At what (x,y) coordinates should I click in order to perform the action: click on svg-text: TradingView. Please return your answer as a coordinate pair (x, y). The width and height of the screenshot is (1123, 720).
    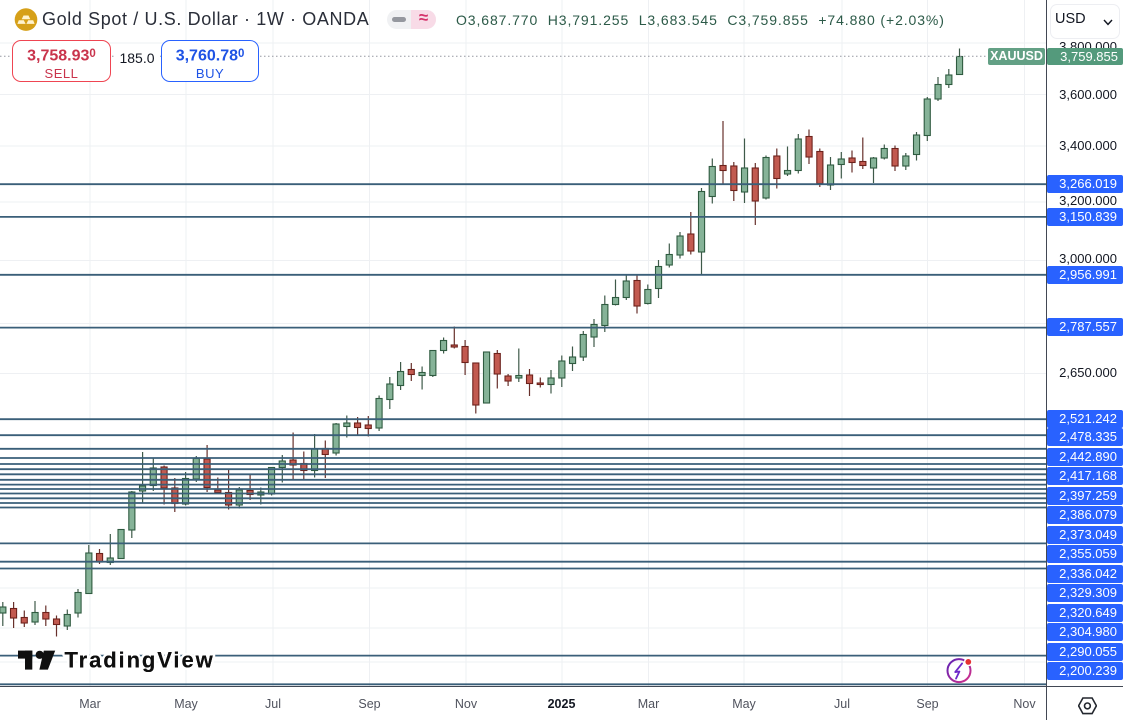
    Looking at the image, I should click on (140, 660).